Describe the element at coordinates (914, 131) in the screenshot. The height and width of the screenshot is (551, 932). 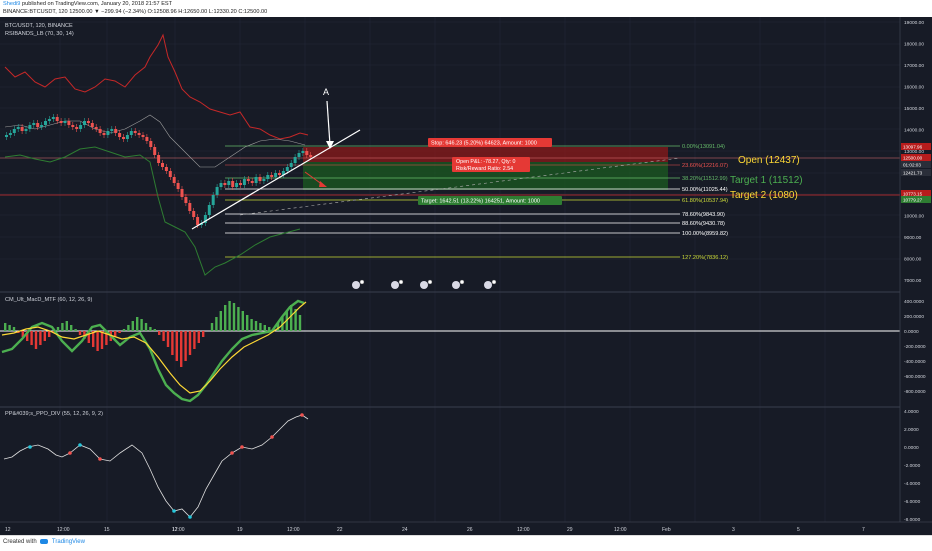
I see `price-tick: 14000.00` at that location.